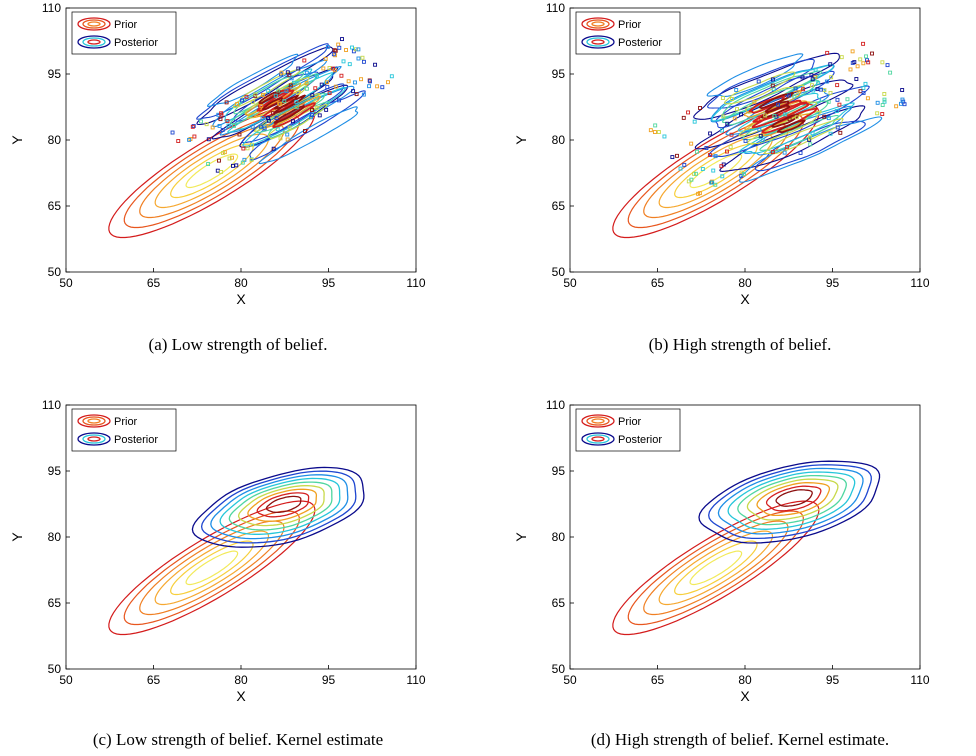  What do you see at coordinates (136, 440) in the screenshot?
I see `legend-label: Posterior` at bounding box center [136, 440].